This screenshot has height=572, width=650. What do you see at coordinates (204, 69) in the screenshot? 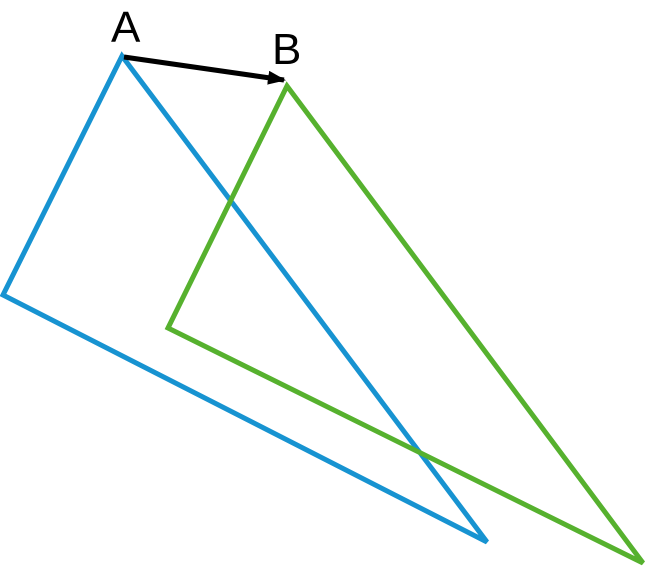
I see `translation-vector-arrow` at bounding box center [204, 69].